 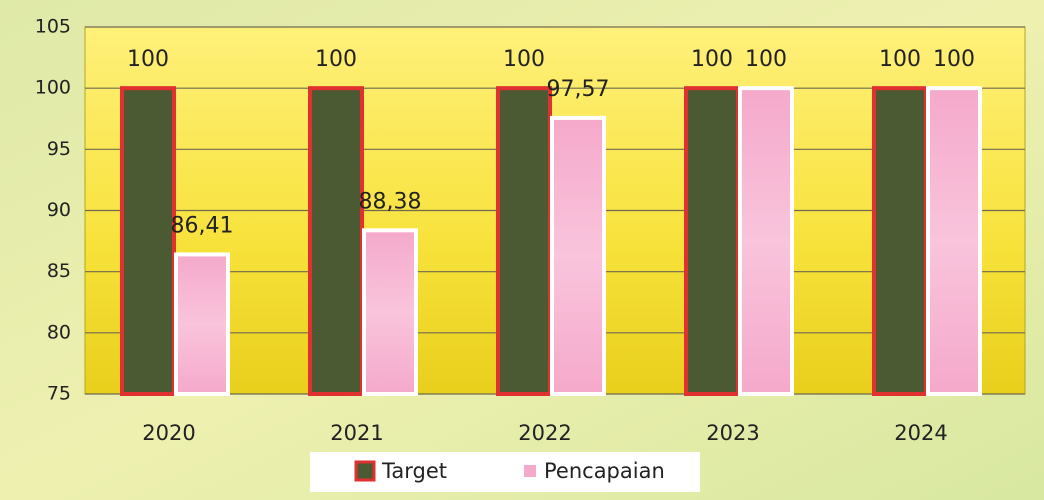 What do you see at coordinates (414, 471) in the screenshot?
I see `legend-label: Target` at bounding box center [414, 471].